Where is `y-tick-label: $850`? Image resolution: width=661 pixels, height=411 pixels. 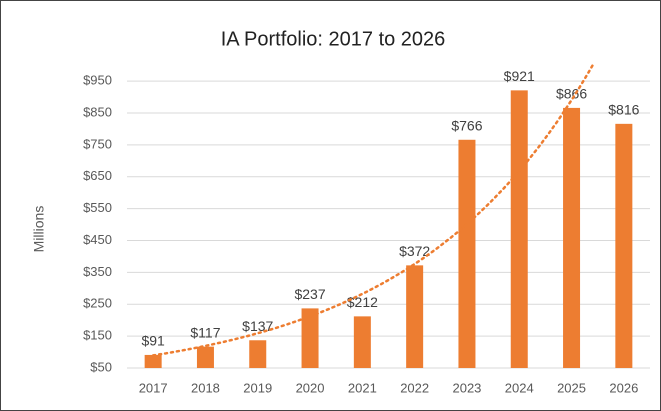 y-tick-label: $850 is located at coordinates (97, 111).